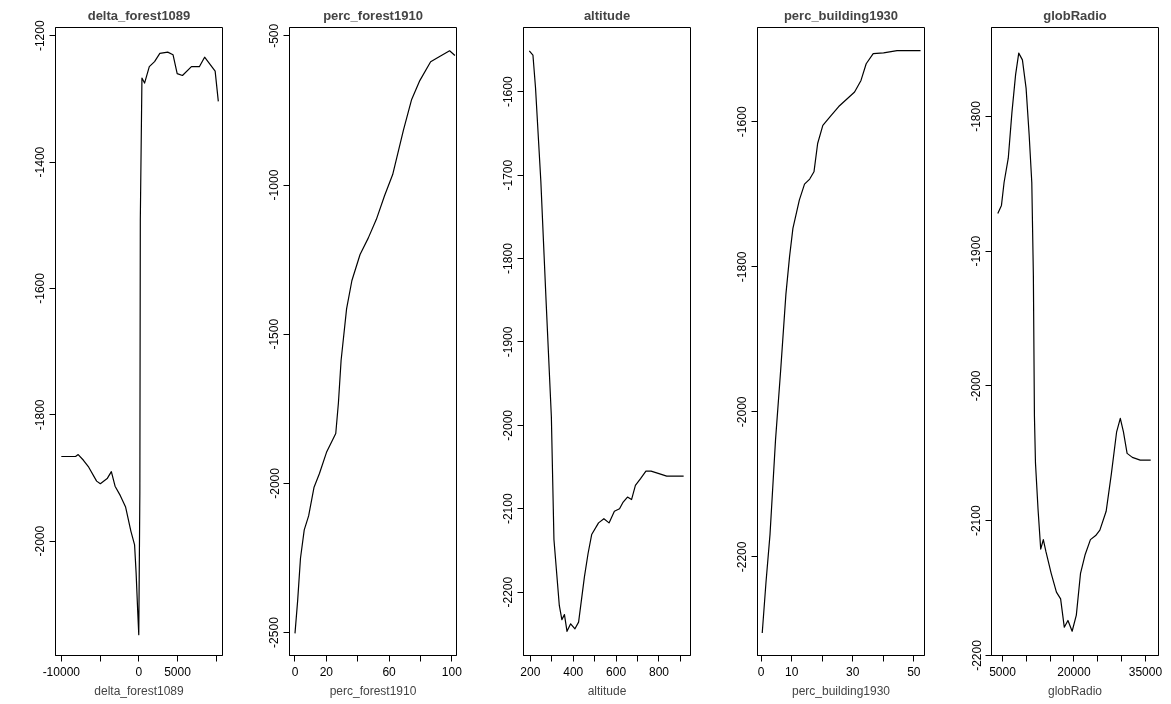  What do you see at coordinates (274, 632) in the screenshot?
I see `y-tick-label: -2500` at bounding box center [274, 632].